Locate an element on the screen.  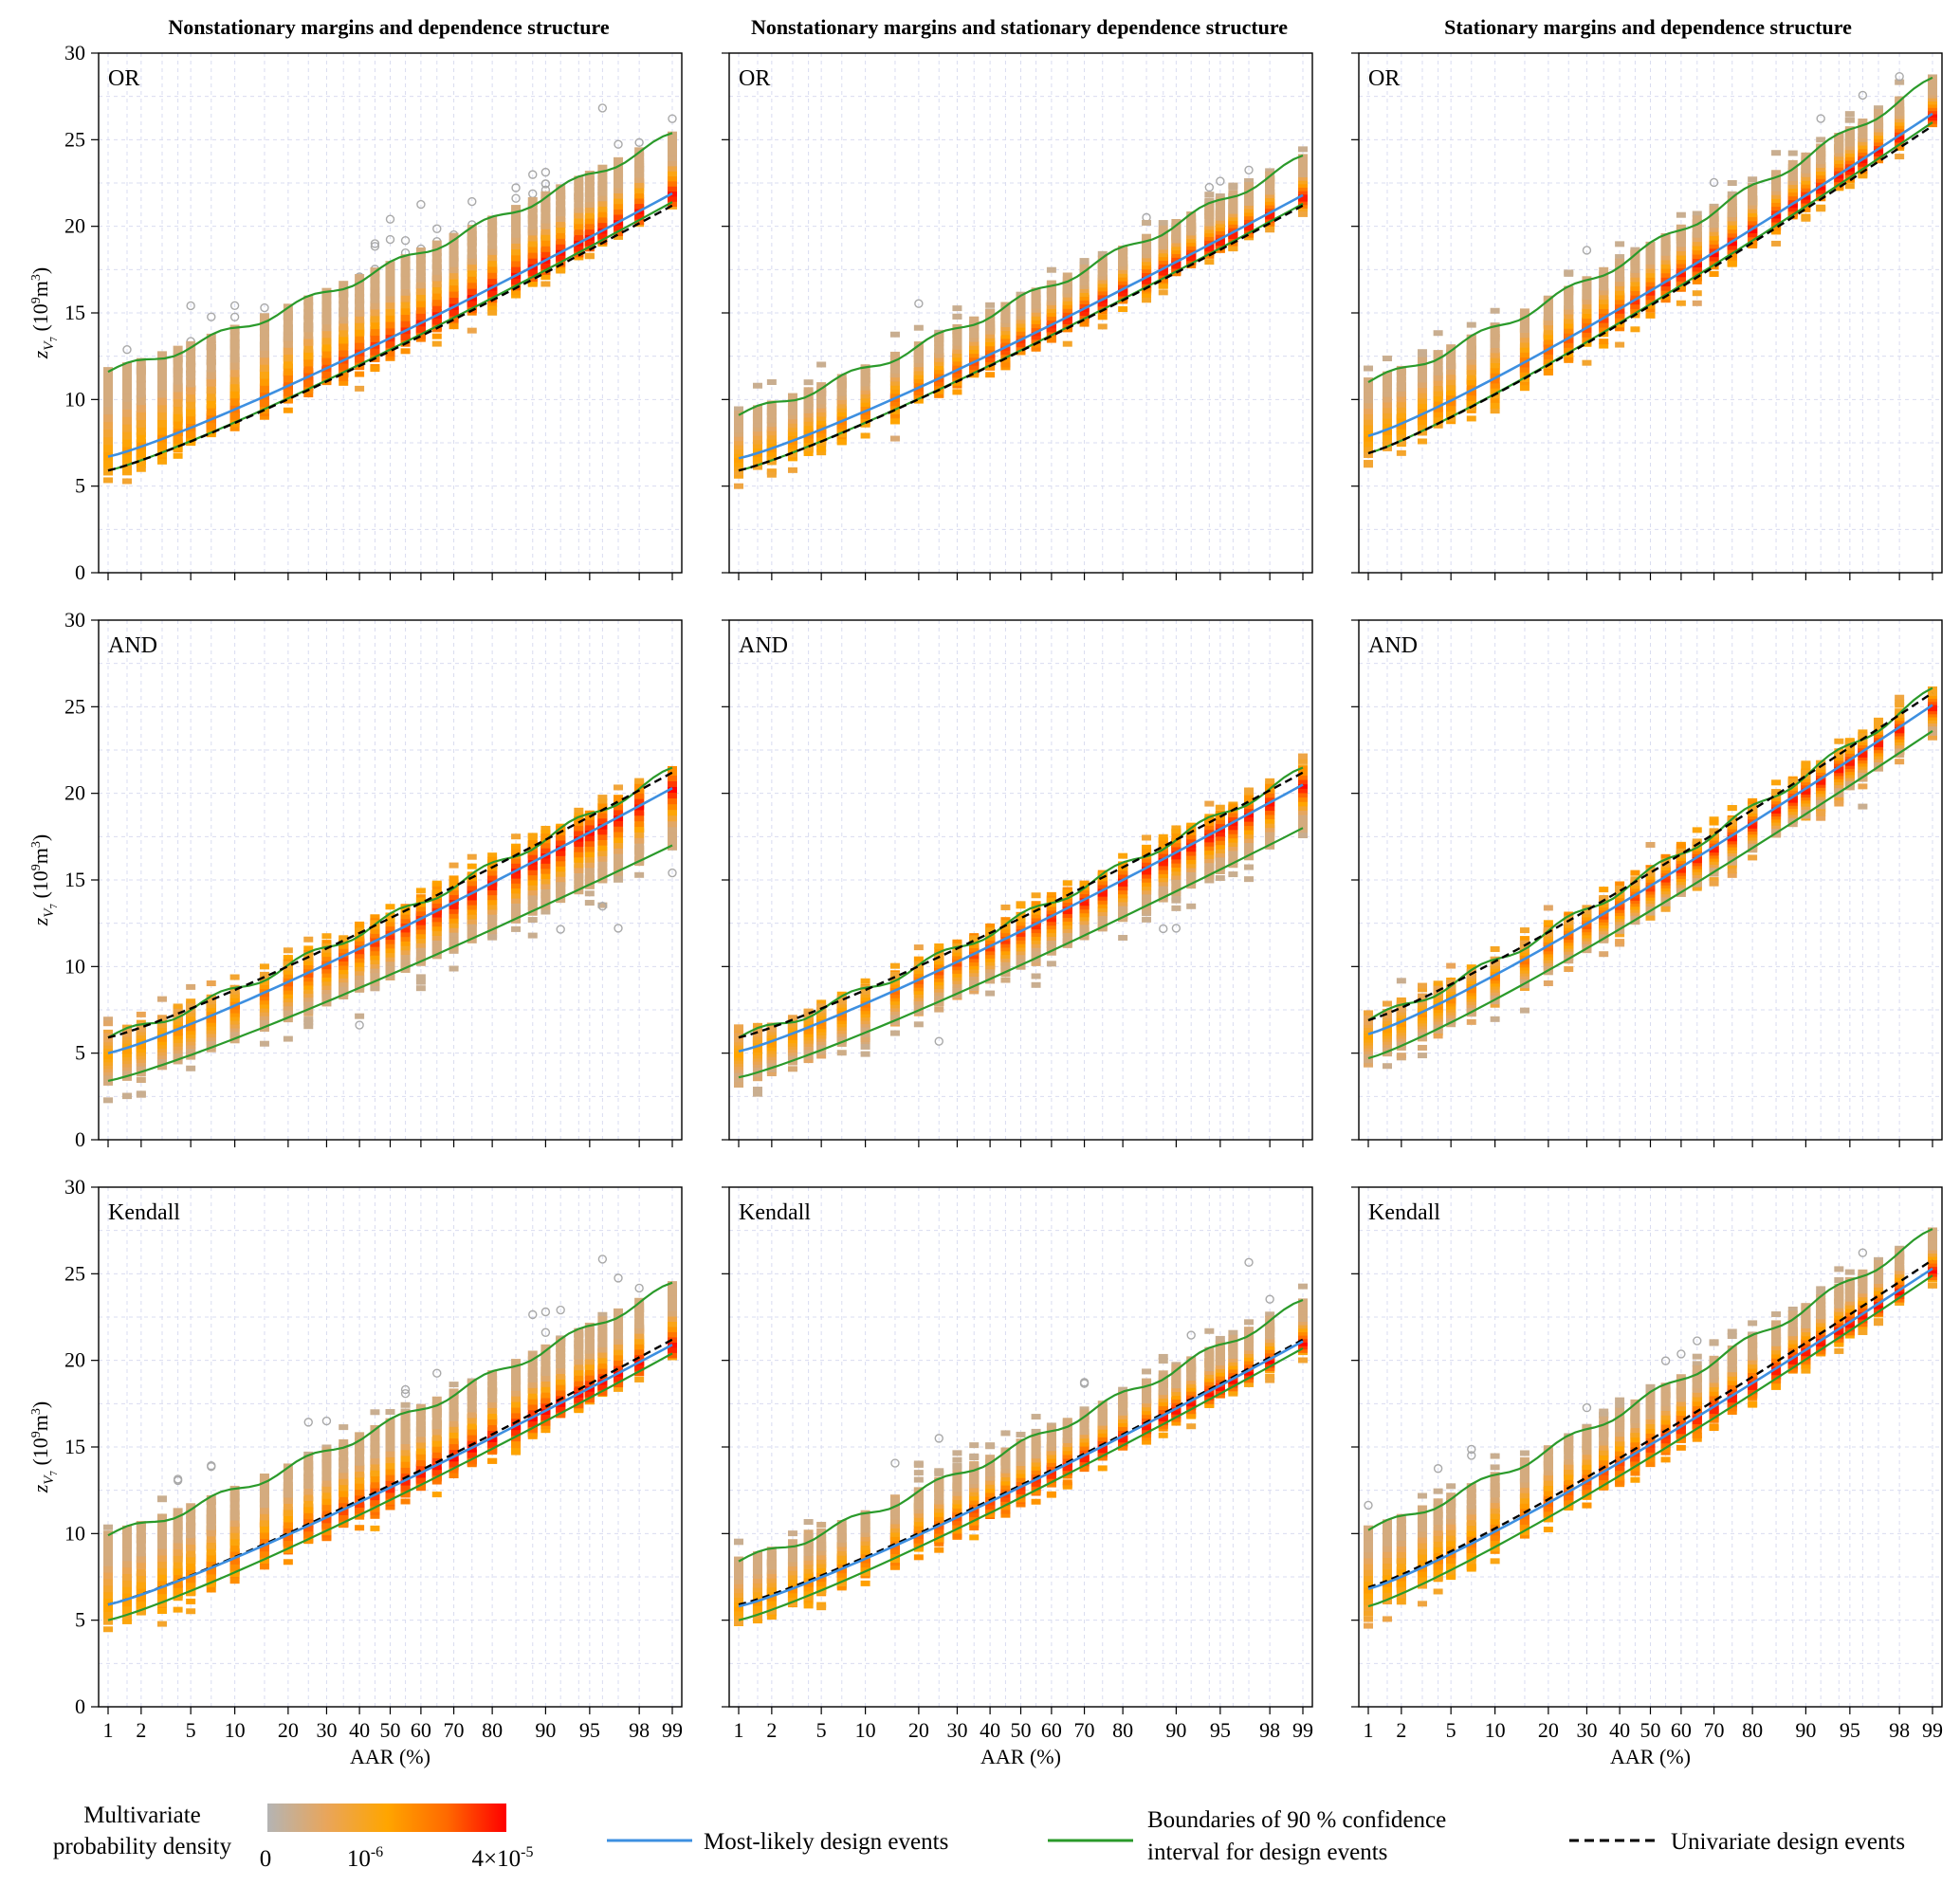
y-tick-label: 25 is located at coordinates (74, 139).